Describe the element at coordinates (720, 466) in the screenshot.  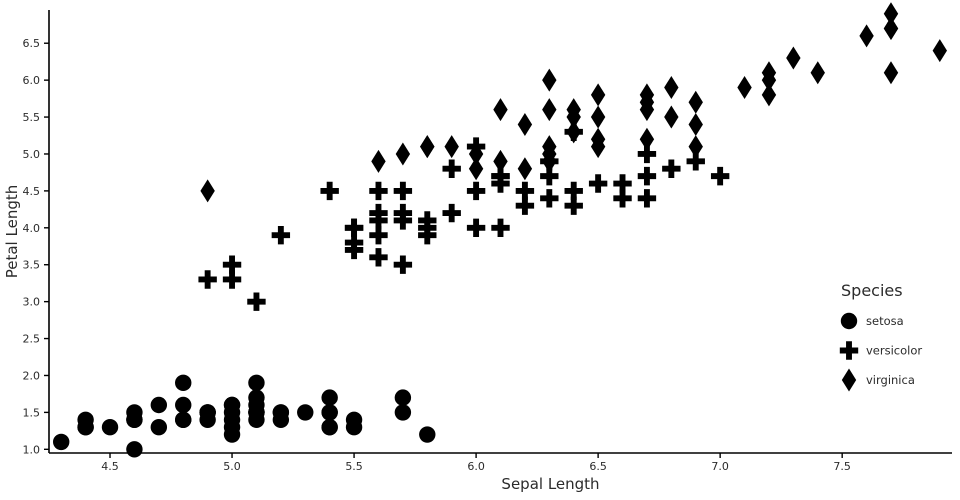
I see `x-tick-label: 7.0` at that location.